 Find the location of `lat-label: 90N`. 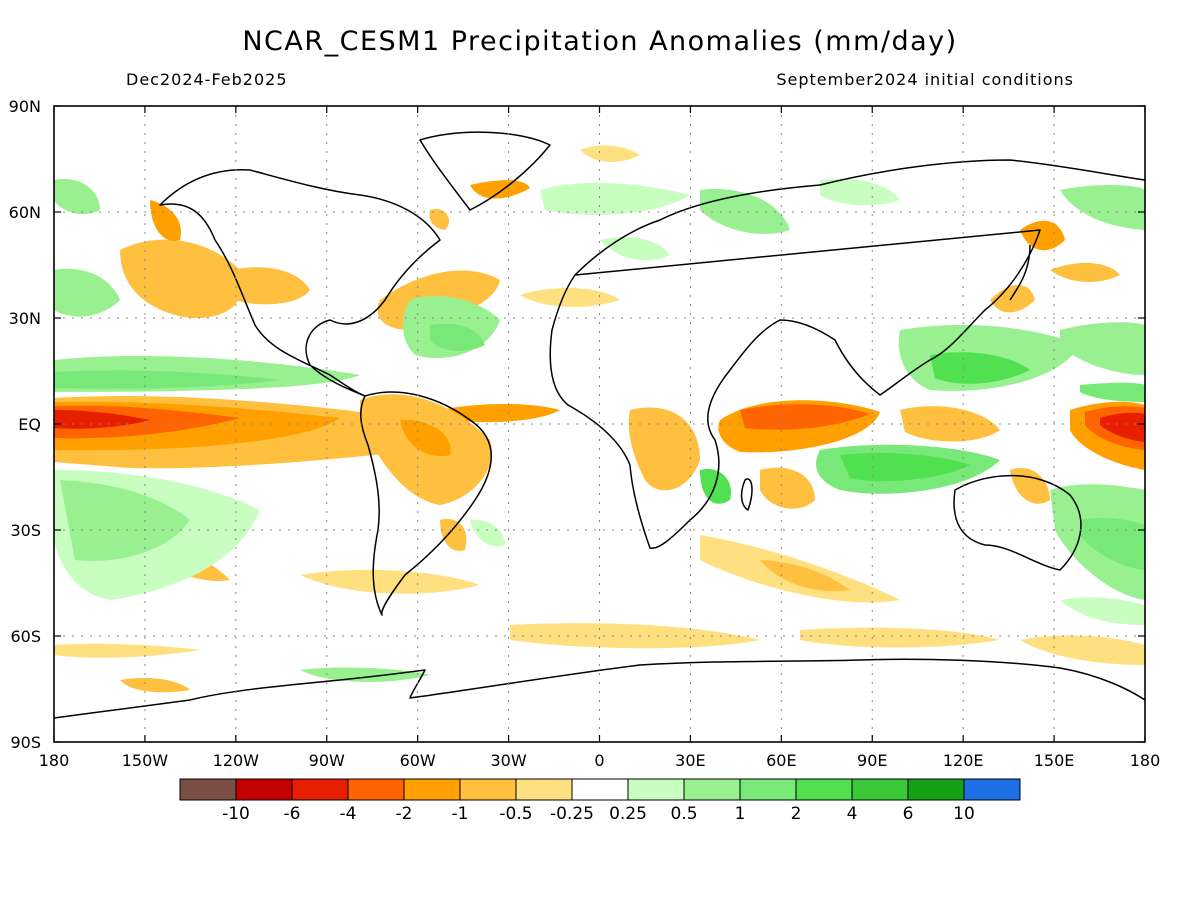

lat-label: 90N is located at coordinates (25, 106).